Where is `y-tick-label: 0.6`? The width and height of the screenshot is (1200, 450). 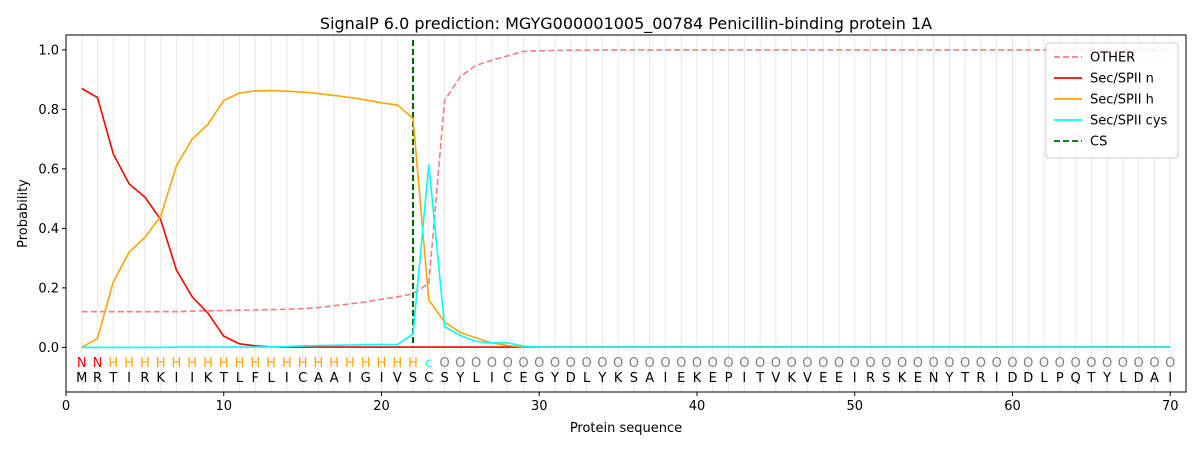
y-tick-label: 0.6 is located at coordinates (48, 169).